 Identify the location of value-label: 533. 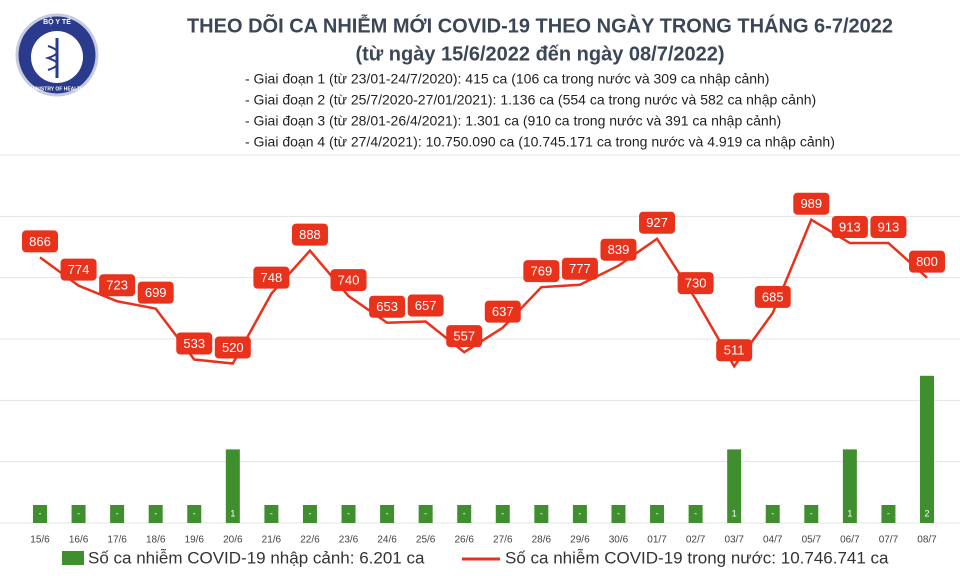
(194, 343).